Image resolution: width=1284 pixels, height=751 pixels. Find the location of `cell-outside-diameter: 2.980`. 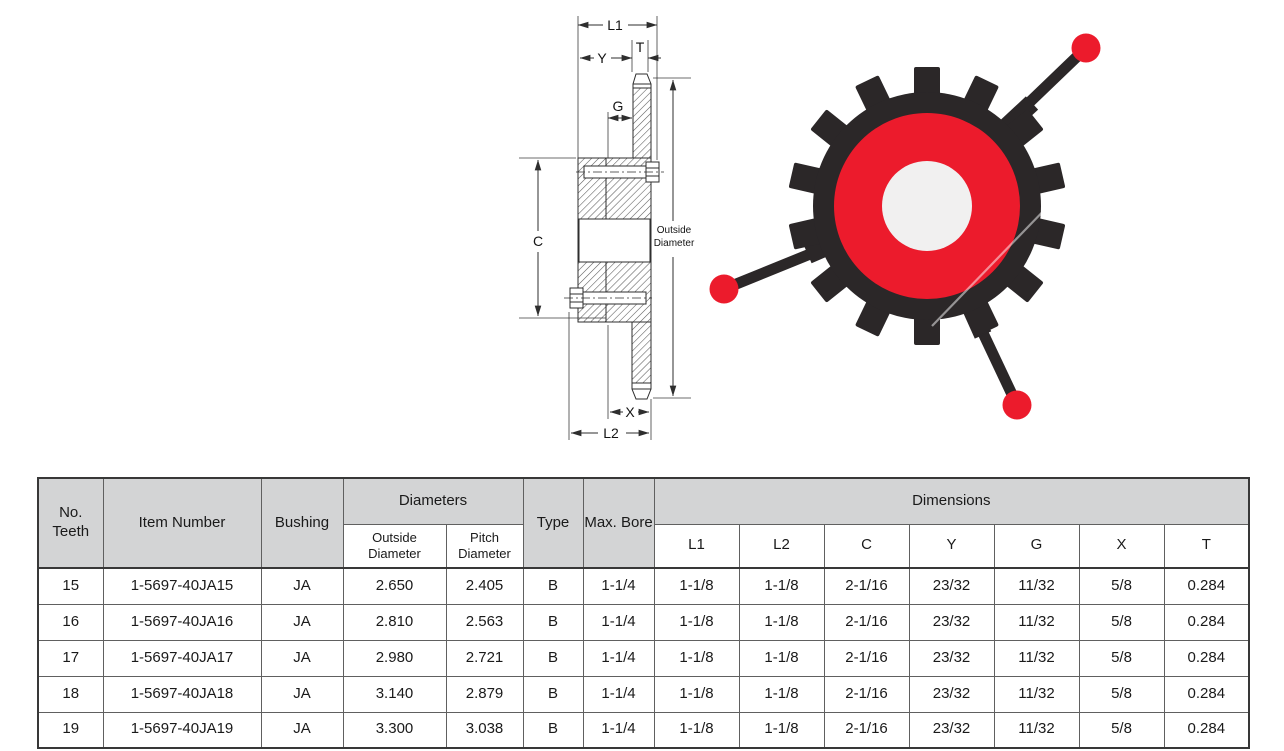

cell-outside-diameter: 2.980 is located at coordinates (394, 658).